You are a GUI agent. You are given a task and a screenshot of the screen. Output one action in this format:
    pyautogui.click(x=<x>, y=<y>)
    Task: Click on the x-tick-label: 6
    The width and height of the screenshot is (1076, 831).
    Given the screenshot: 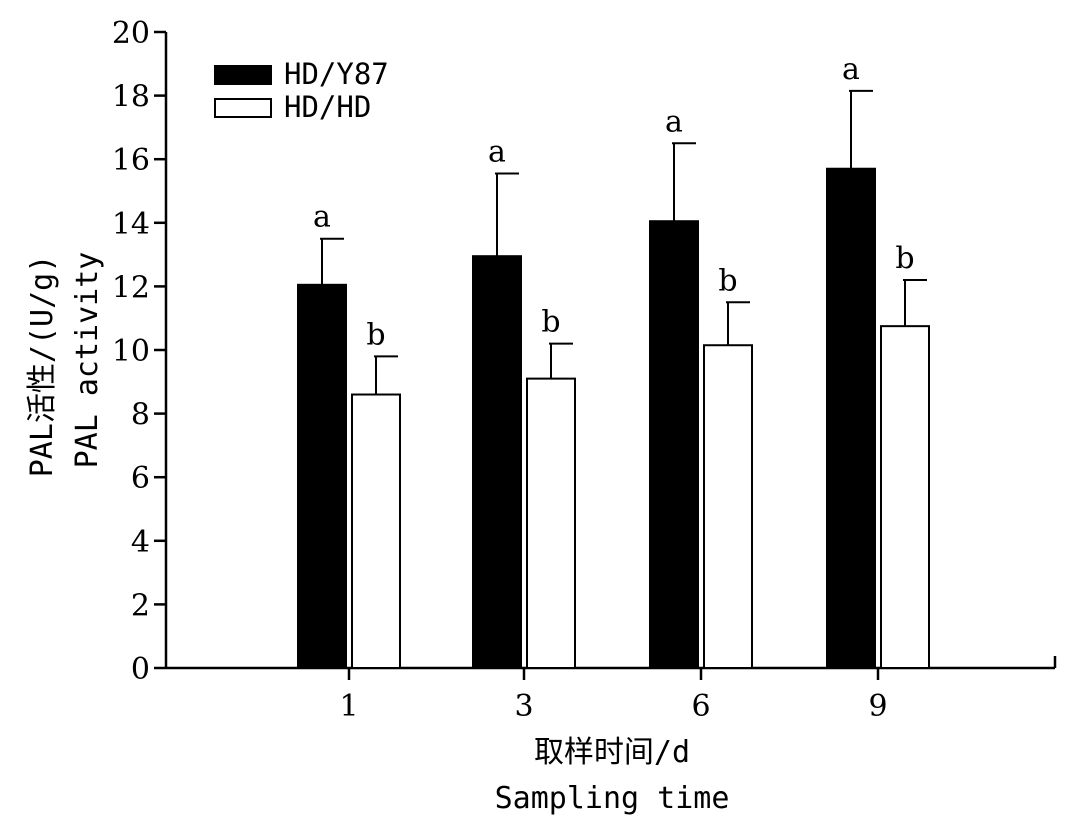 What is the action you would take?
    pyautogui.click(x=700, y=706)
    